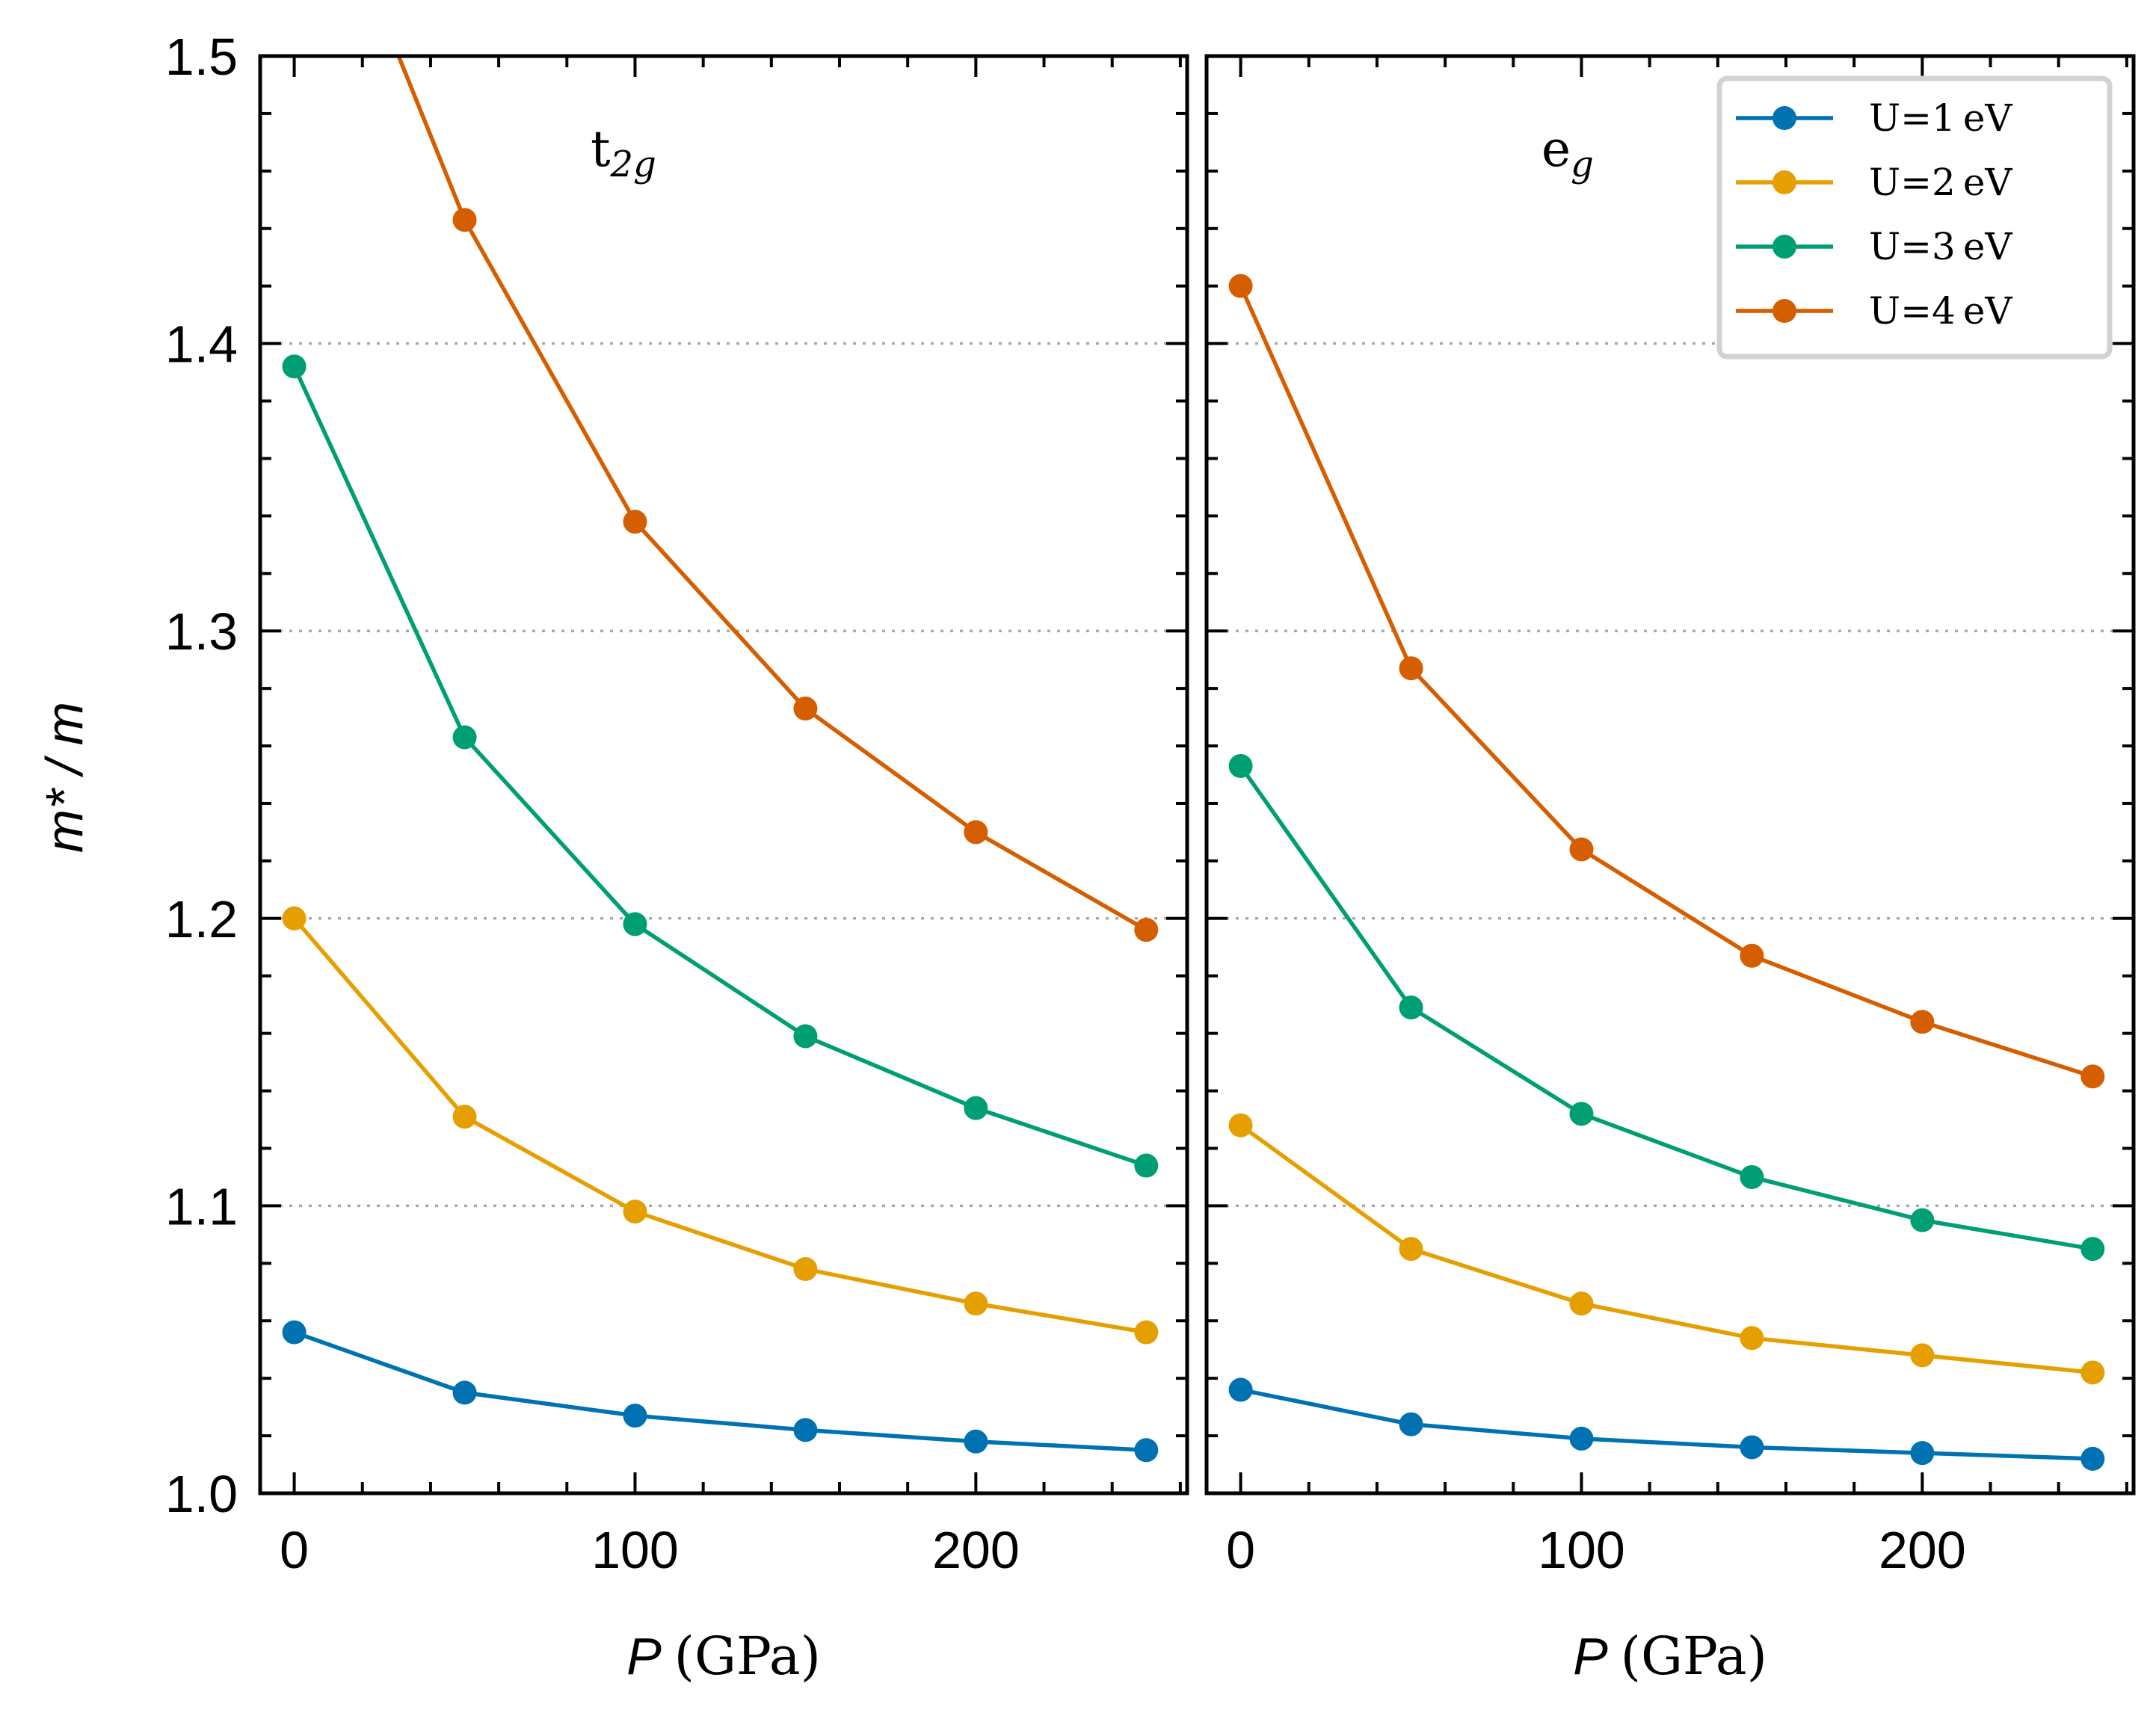 This screenshot has width=2156, height=1713. Describe the element at coordinates (1940, 118) in the screenshot. I see `legend-label: U=1 eV` at that location.